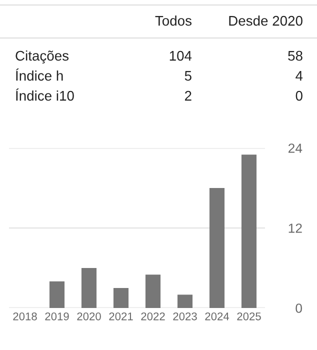  What do you see at coordinates (121, 316) in the screenshot?
I see `x-tick-label: 2021` at bounding box center [121, 316].